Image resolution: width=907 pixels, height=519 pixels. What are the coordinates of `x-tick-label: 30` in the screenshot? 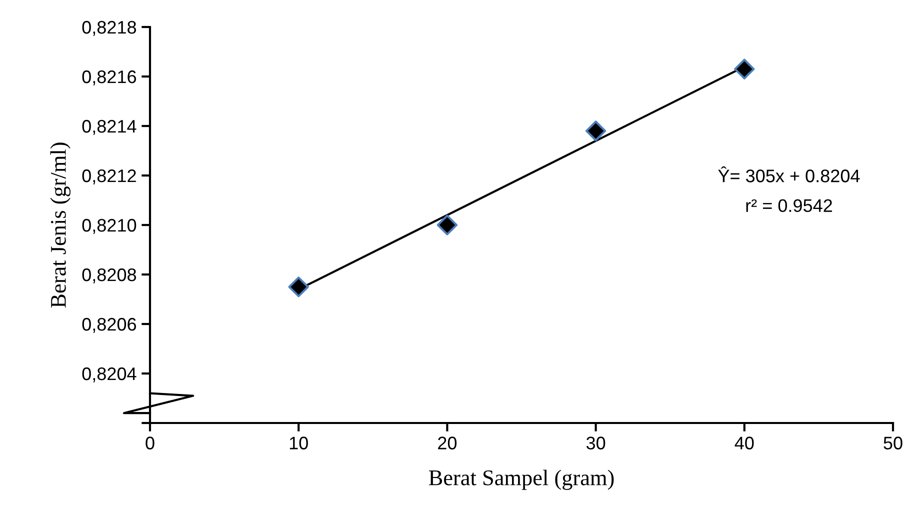 It's located at (596, 443).